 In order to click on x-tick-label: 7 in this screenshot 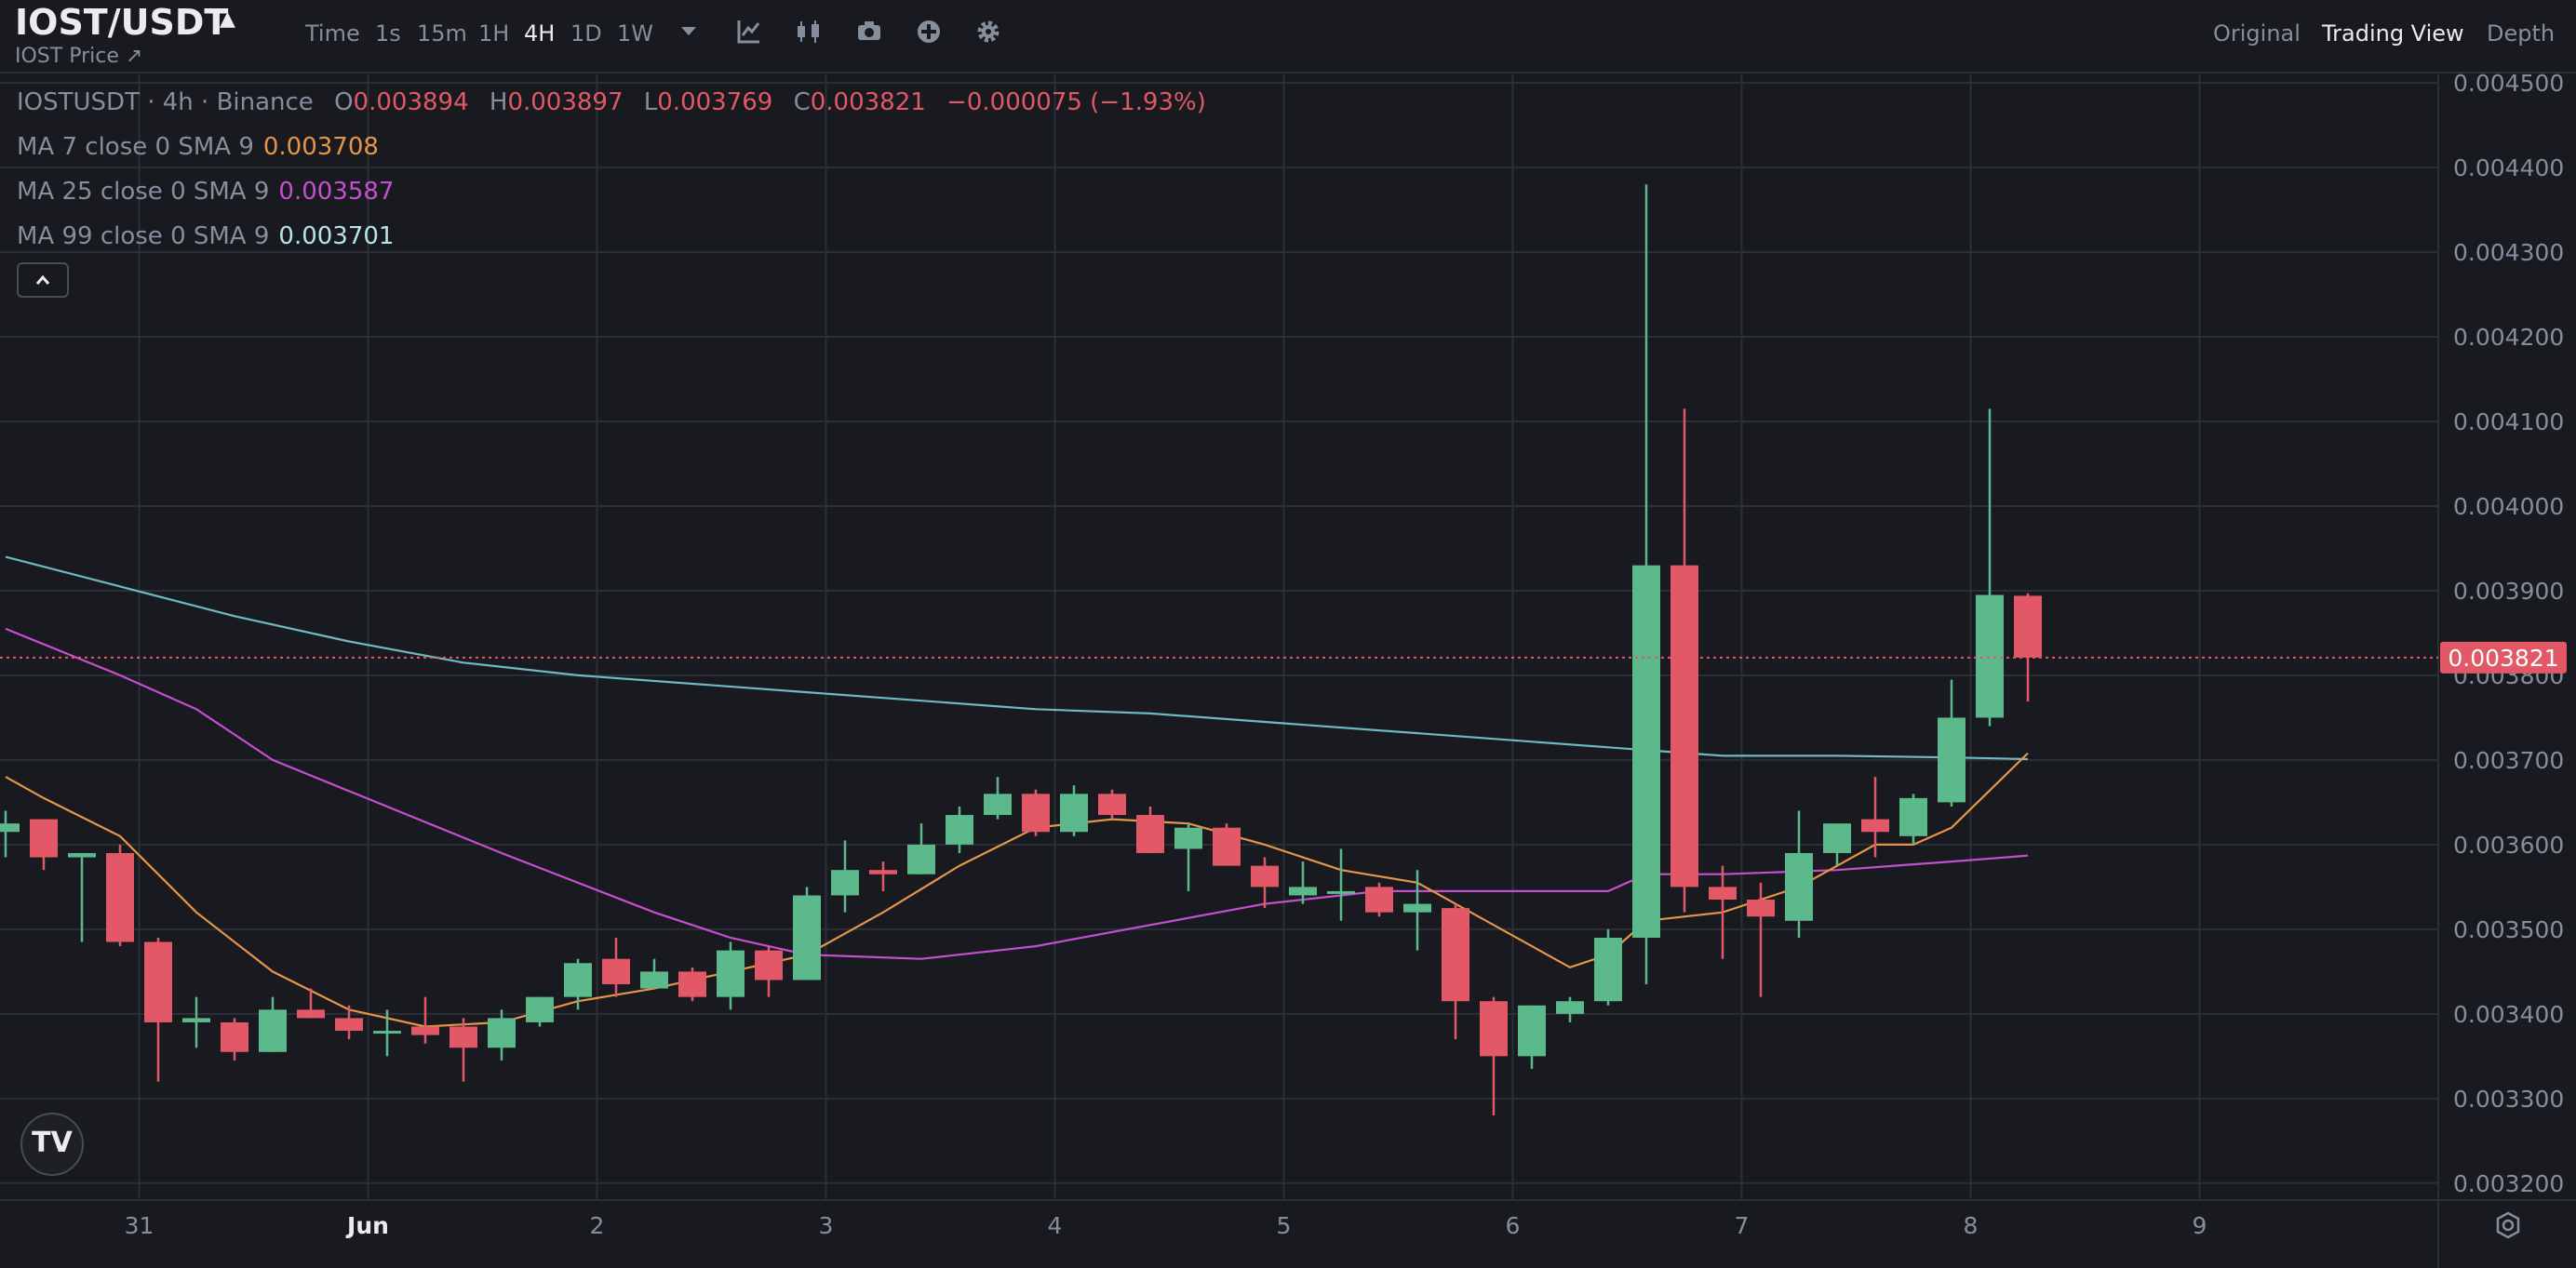, I will do `click(1742, 1225)`.